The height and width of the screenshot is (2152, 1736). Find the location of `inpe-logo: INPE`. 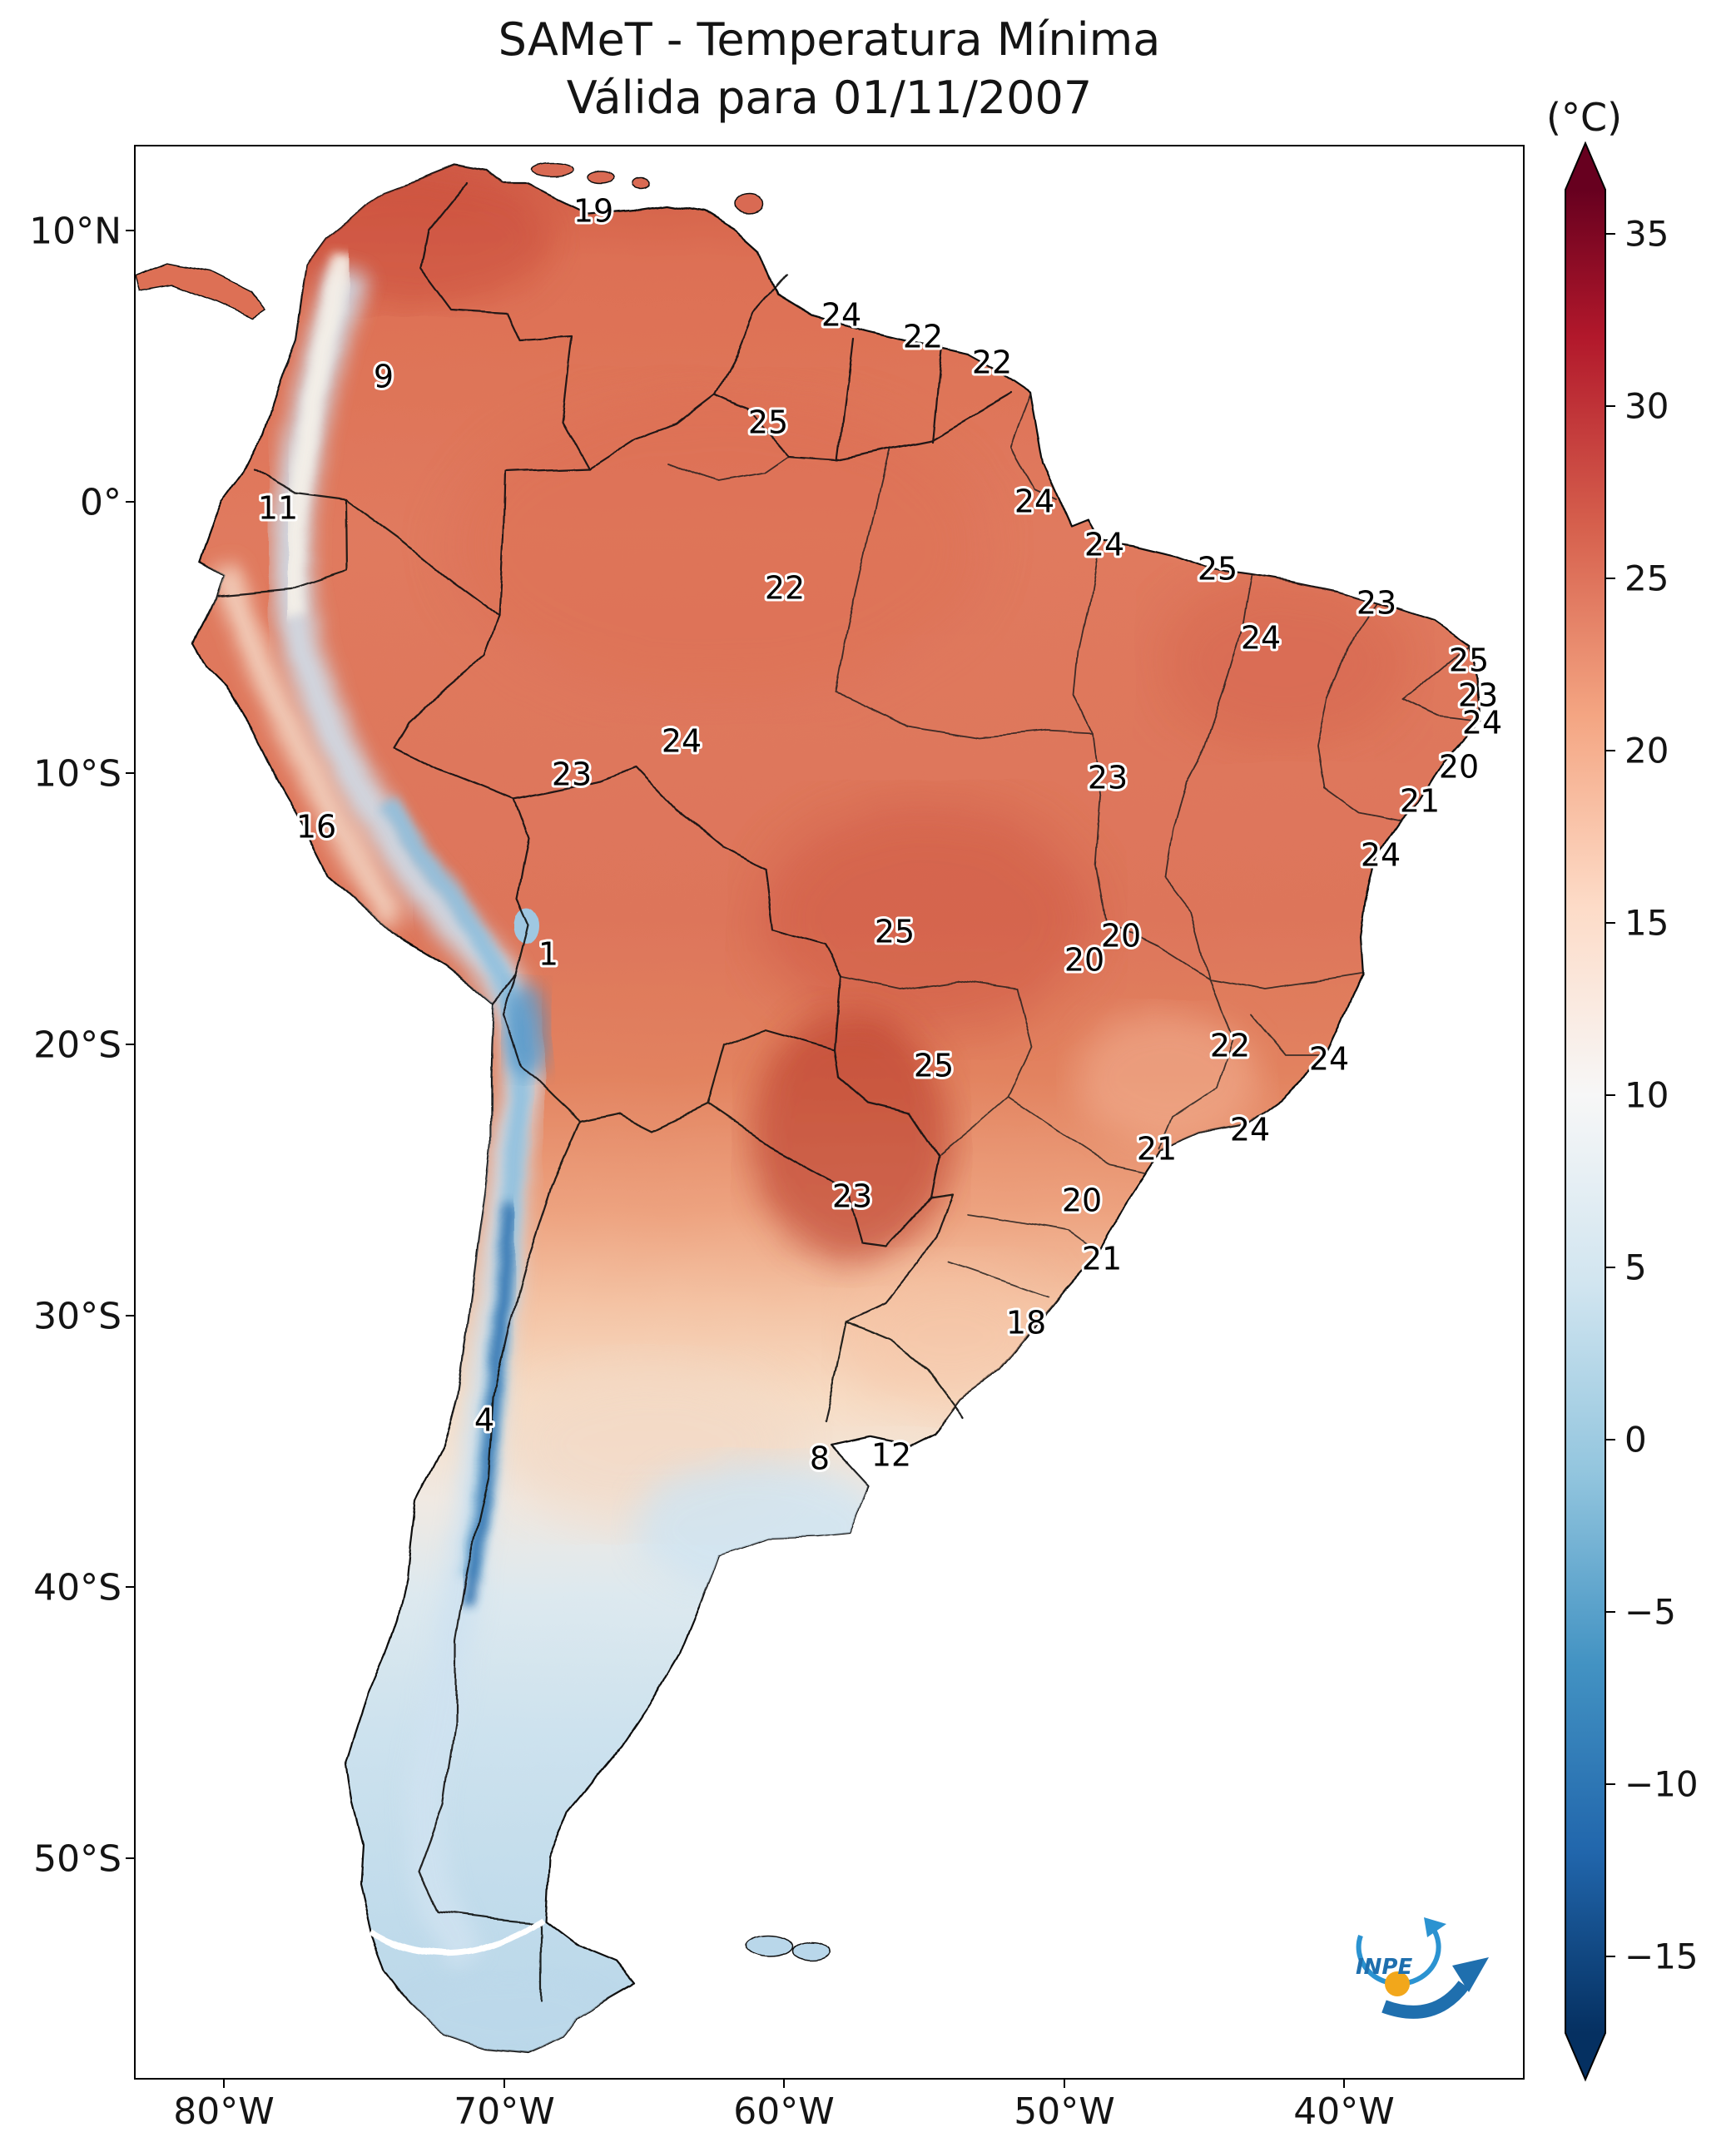

inpe-logo: INPE is located at coordinates (1422, 1968).